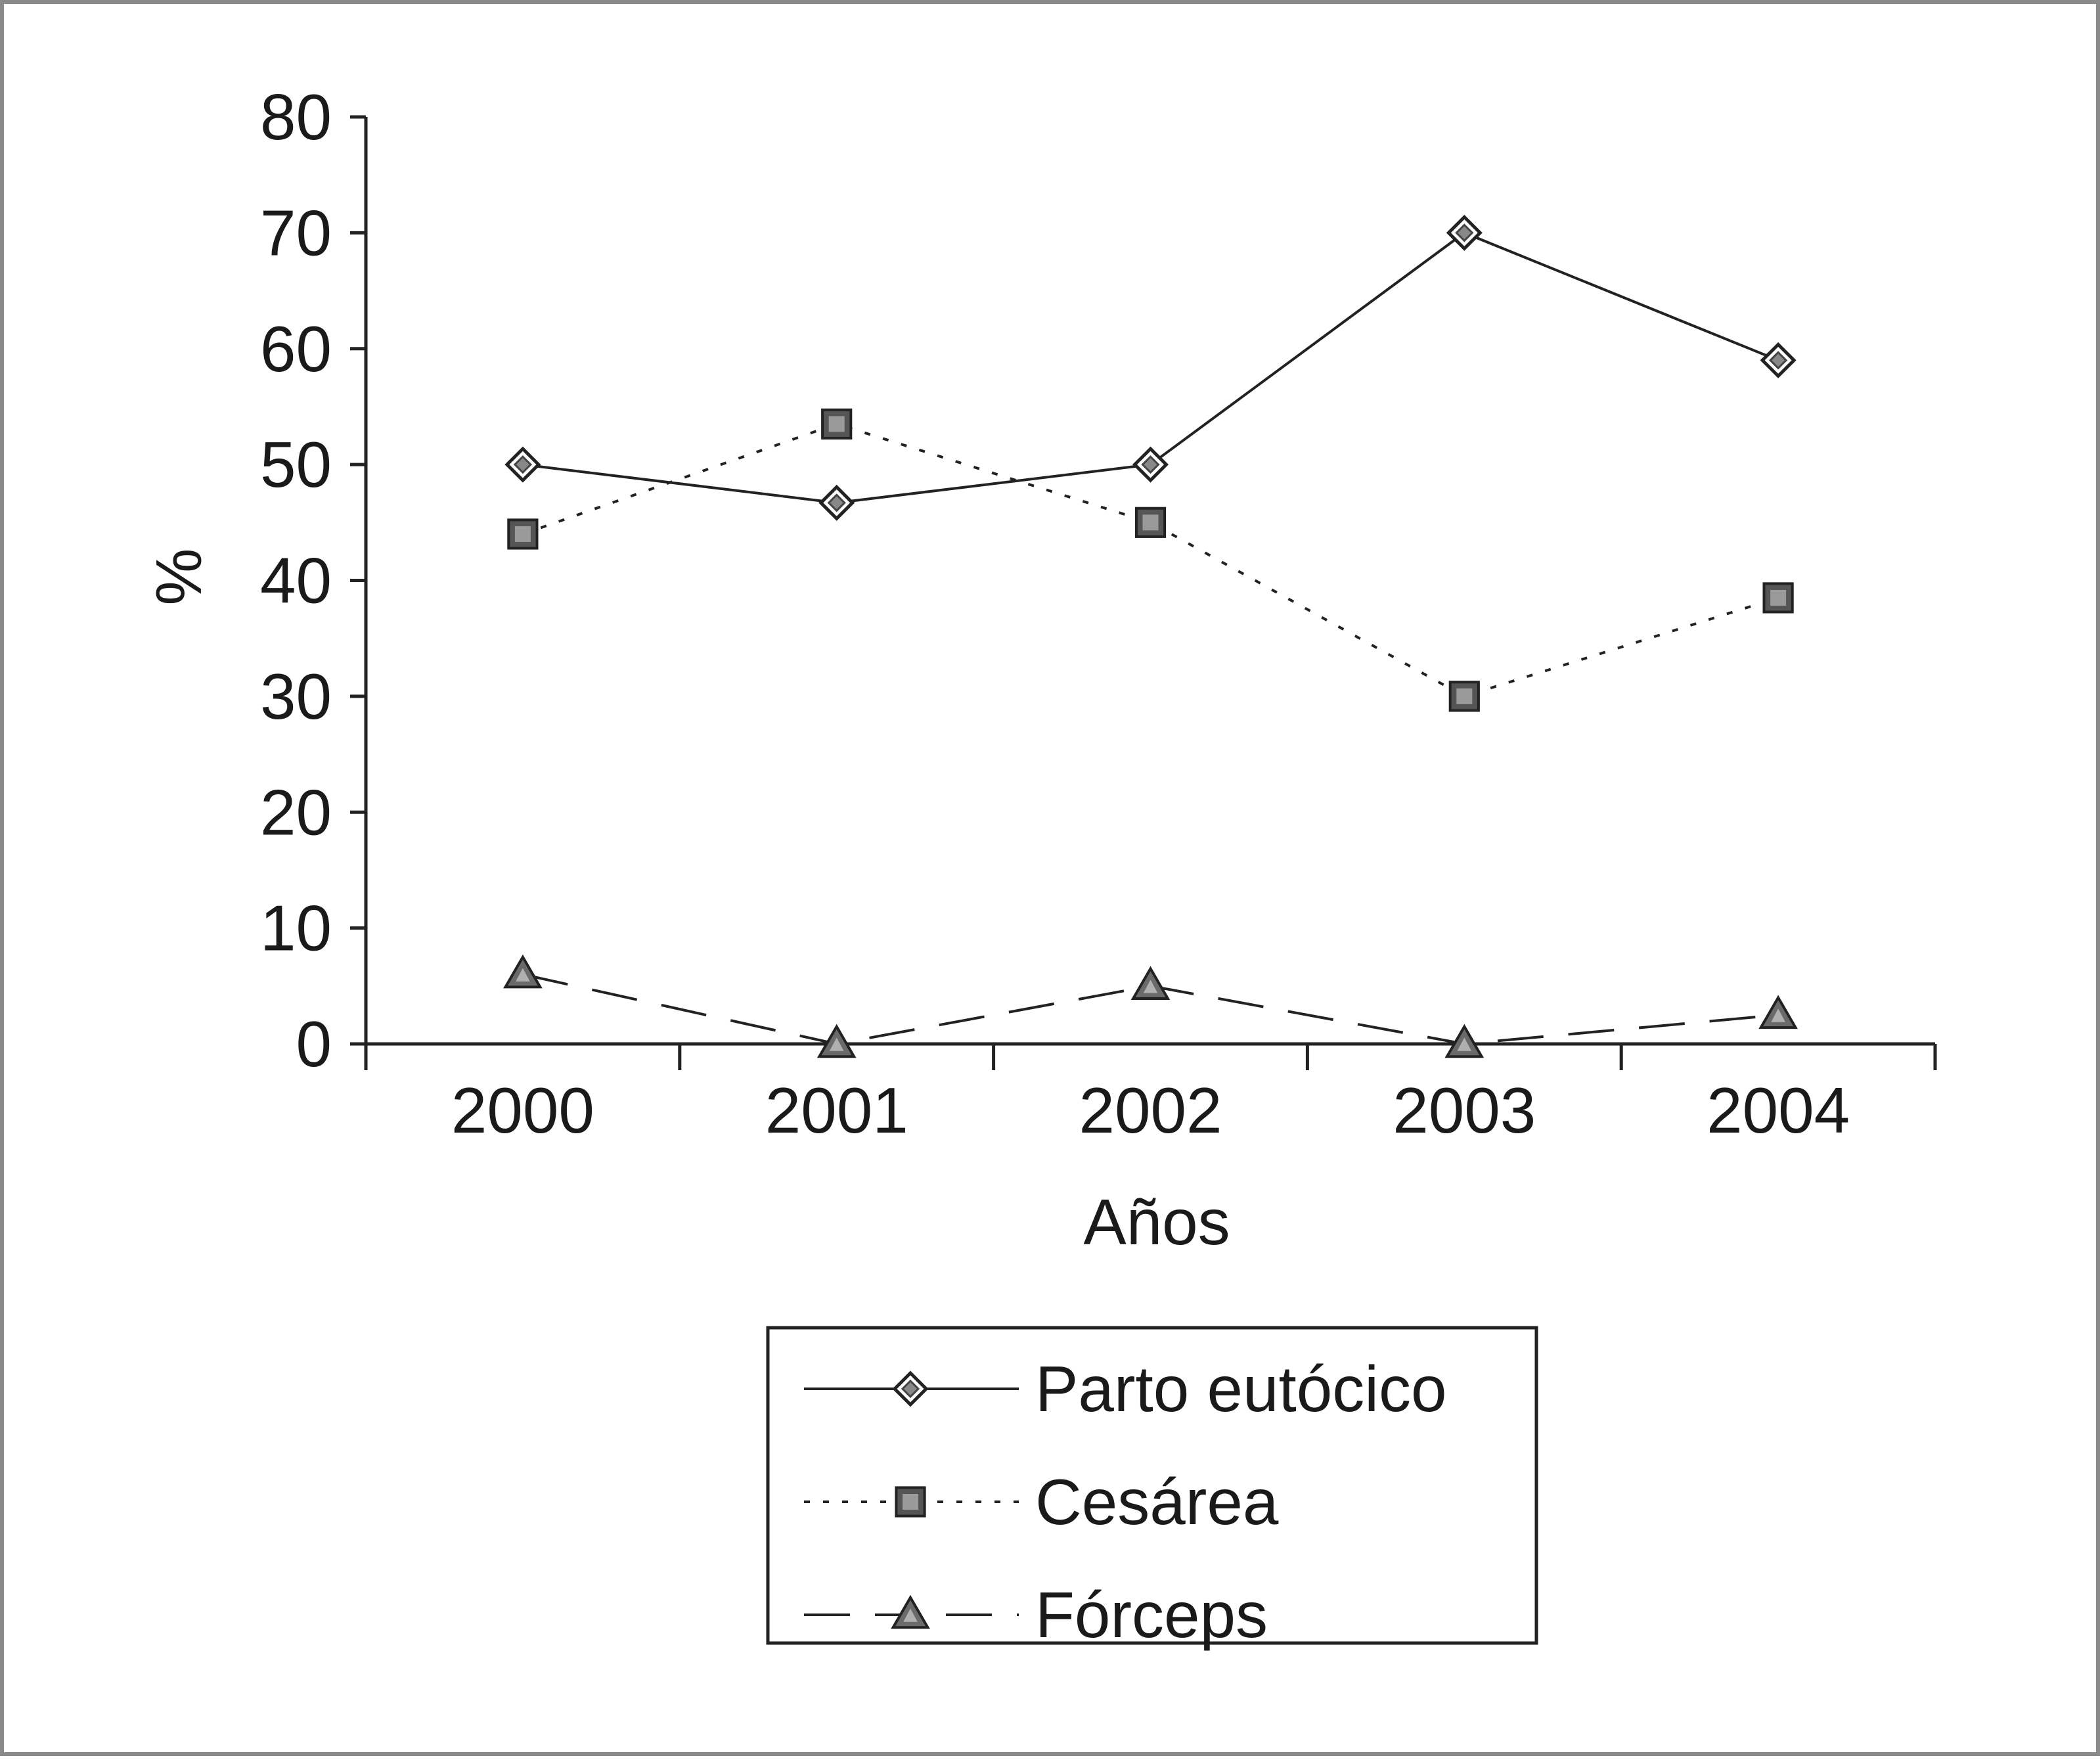 The height and width of the screenshot is (1760, 2100). I want to click on legend-entry: Parto eutócico, so click(1125, 1389).